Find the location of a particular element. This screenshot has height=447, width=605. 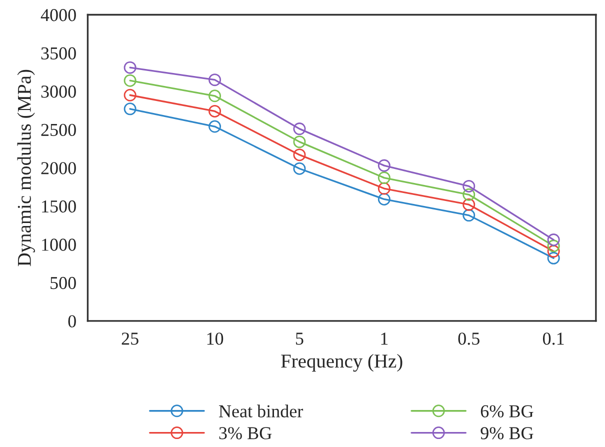

x-axis-title: Frequency (Hz) is located at coordinates (341, 363).